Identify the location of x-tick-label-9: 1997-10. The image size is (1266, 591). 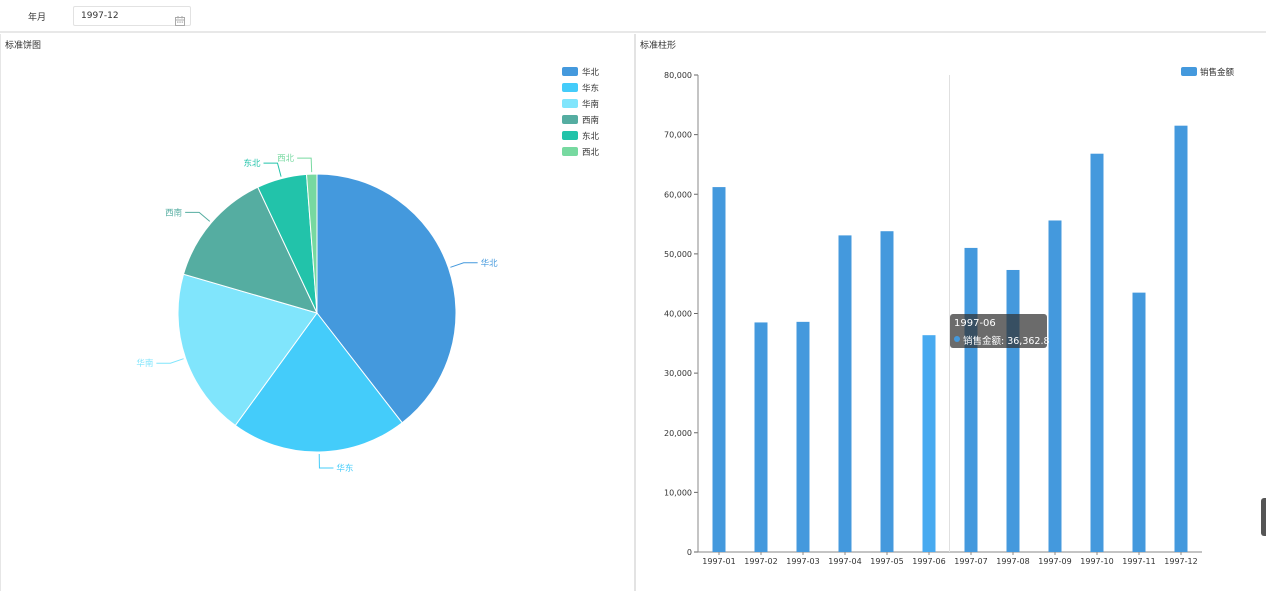
(1096, 561).